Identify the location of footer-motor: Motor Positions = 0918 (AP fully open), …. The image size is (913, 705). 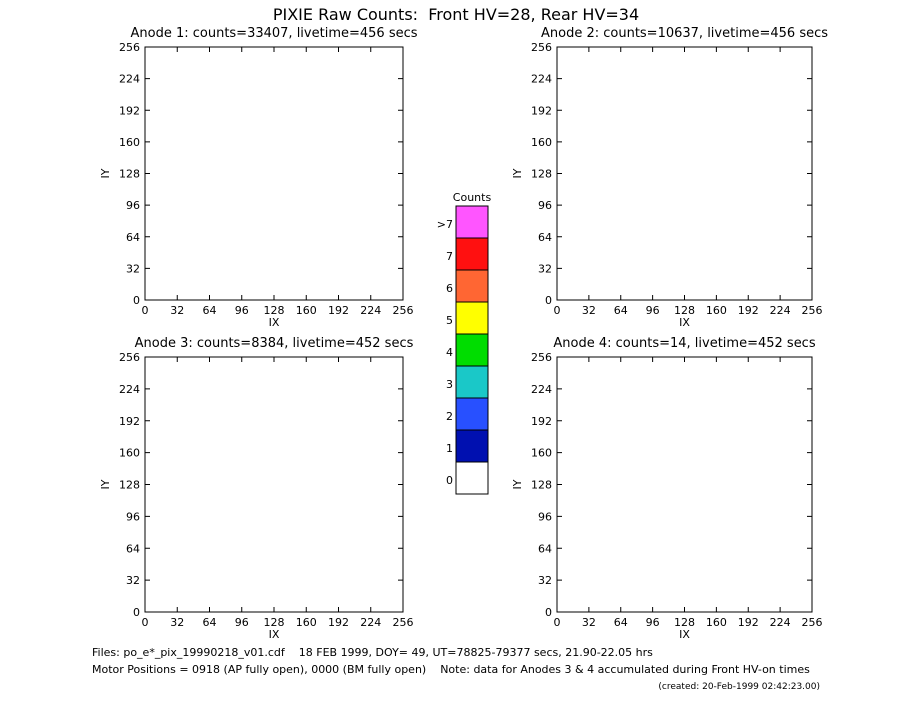
(451, 669).